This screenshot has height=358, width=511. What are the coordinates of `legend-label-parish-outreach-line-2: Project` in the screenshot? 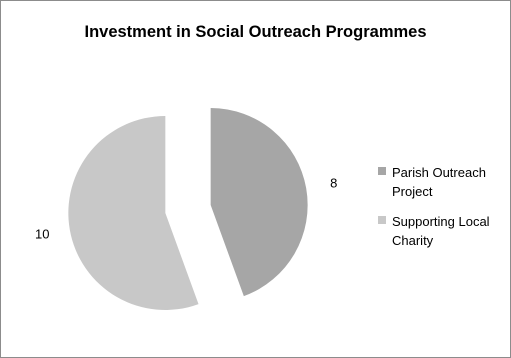 It's located at (412, 191).